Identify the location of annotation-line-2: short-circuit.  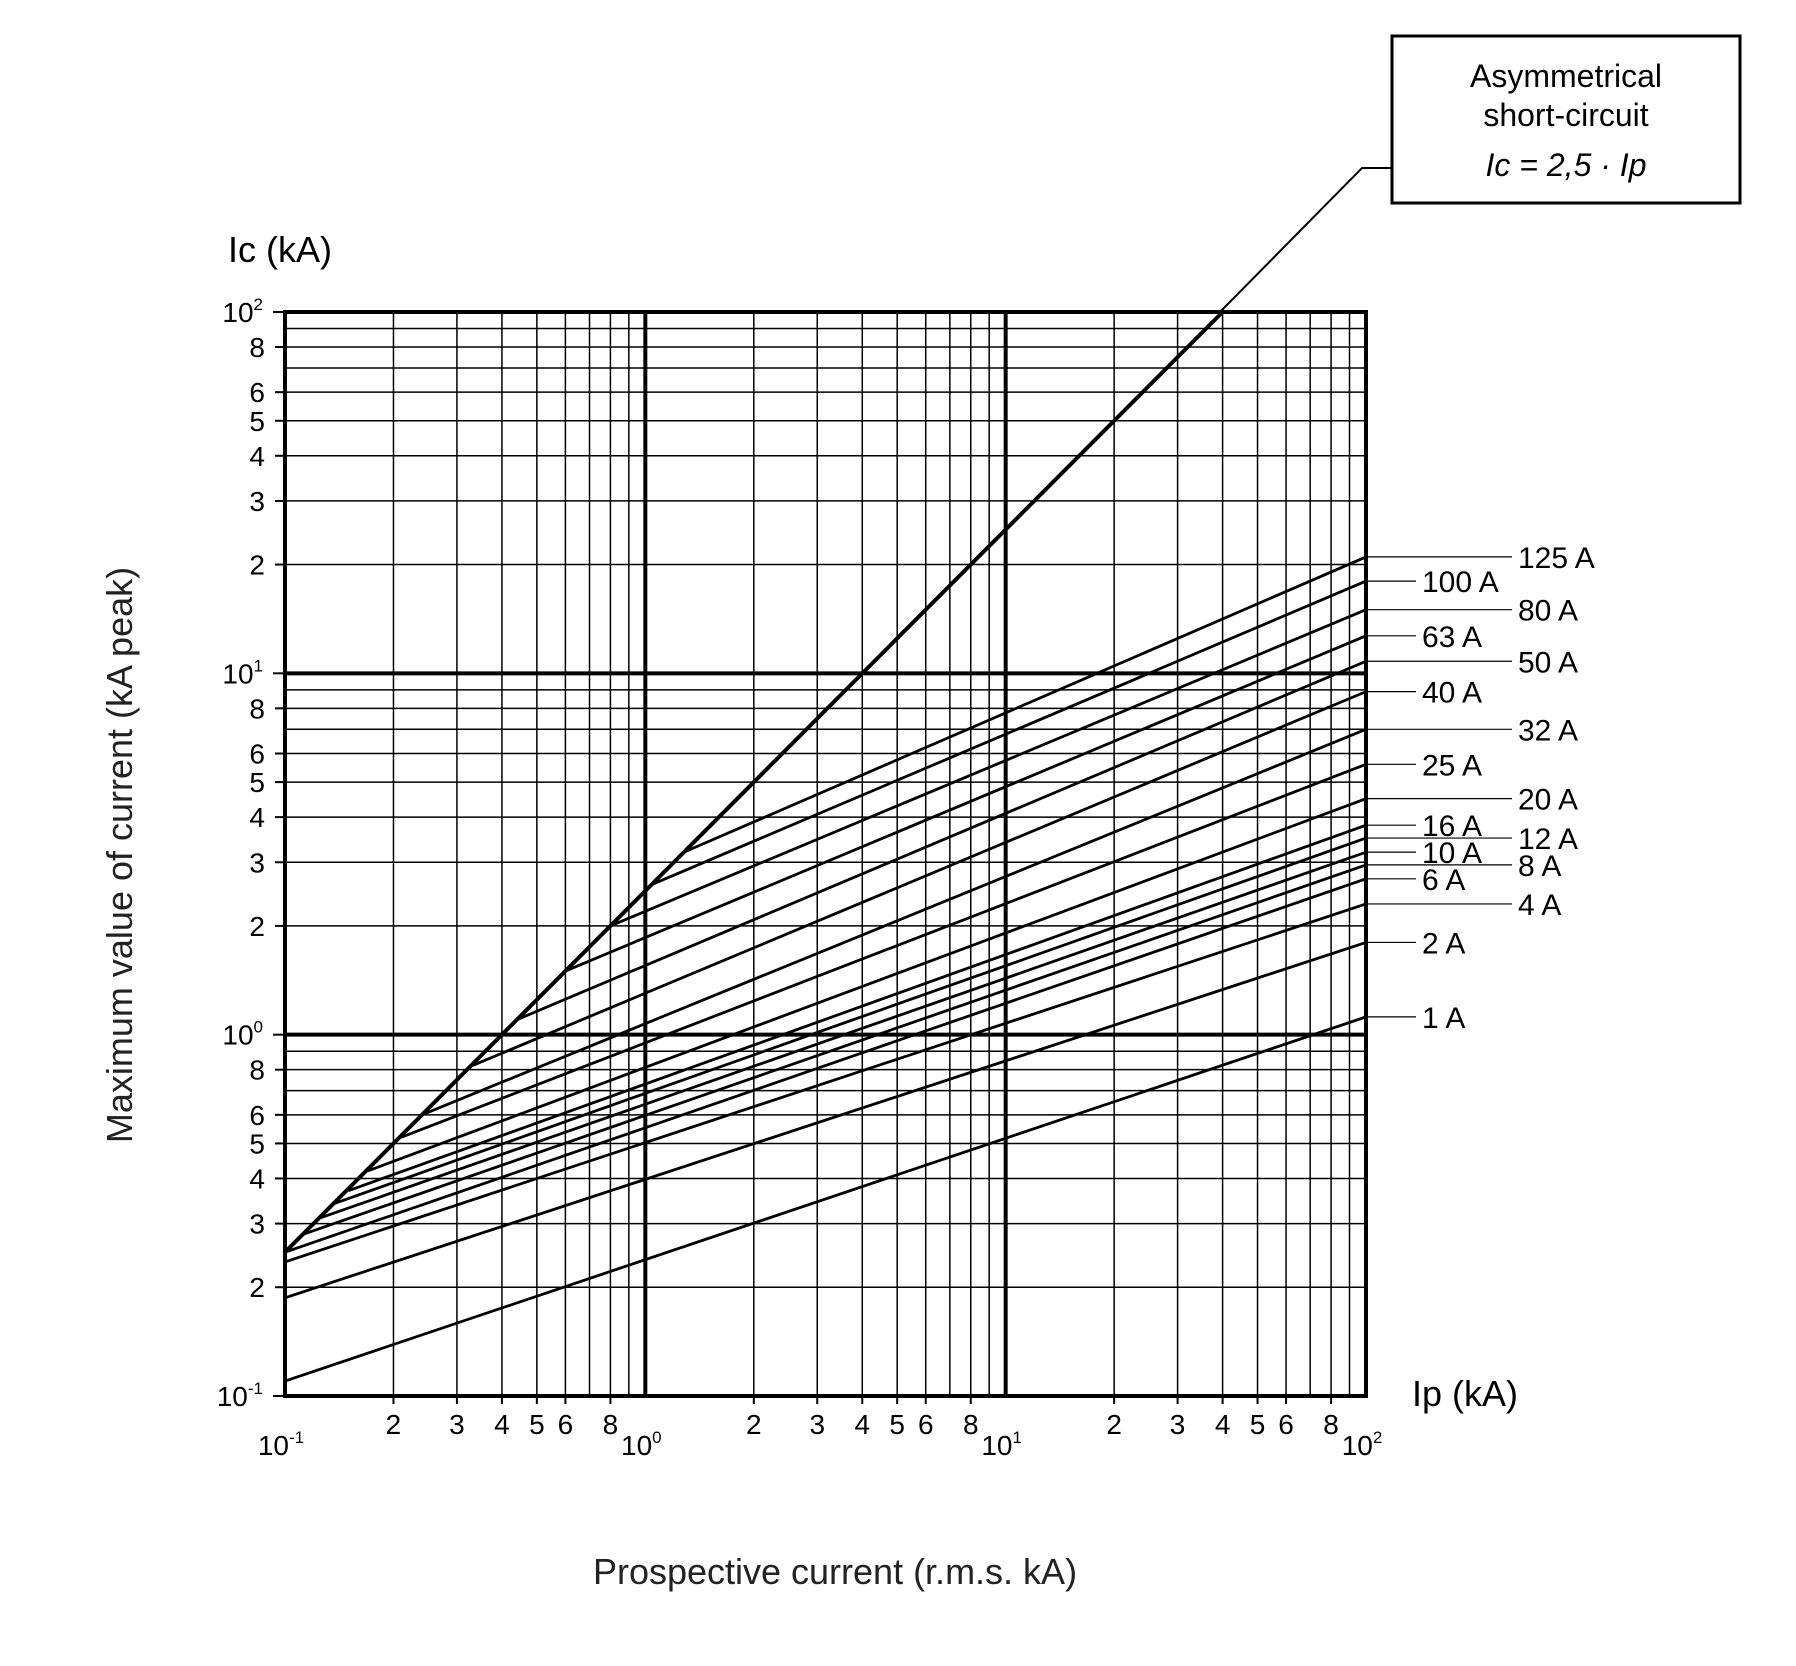
(1565, 115).